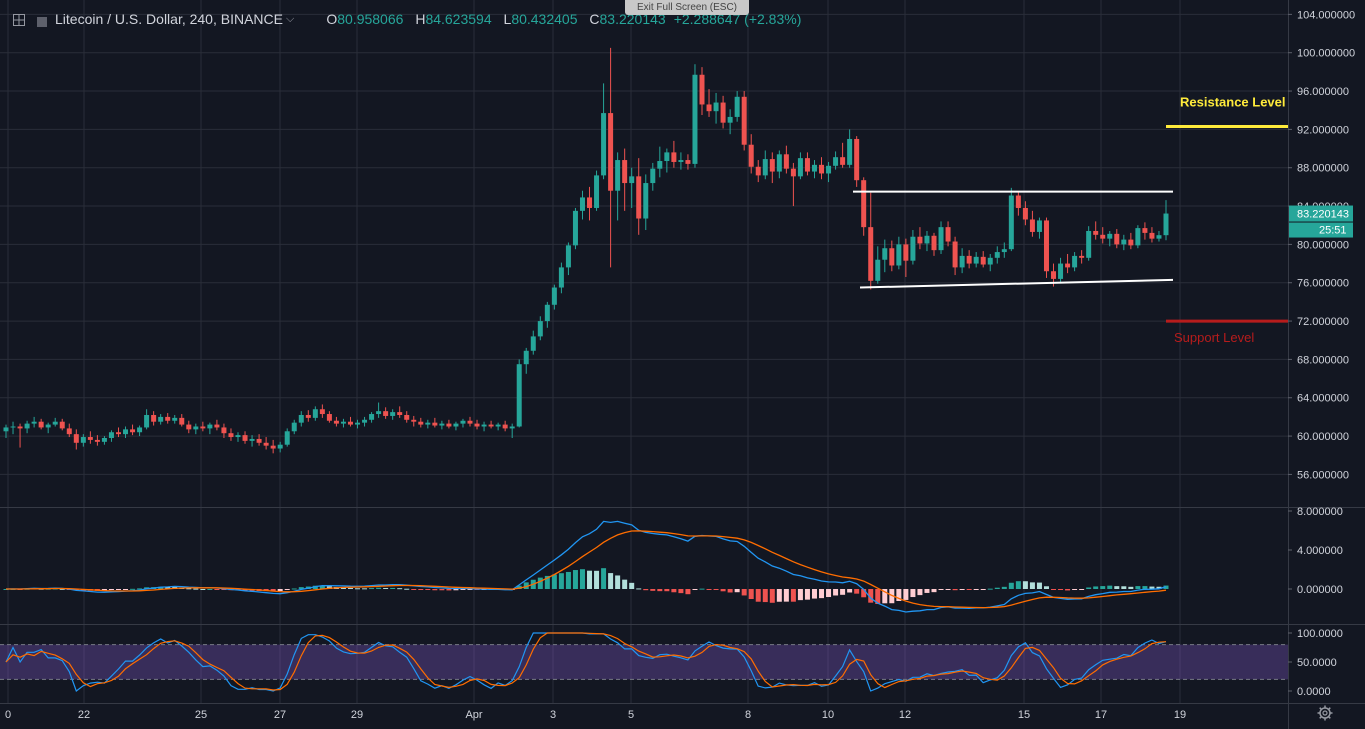 Image resolution: width=1365 pixels, height=729 pixels. Describe the element at coordinates (290, 18) in the screenshot. I see `dropdown-chevron-icon: ⌵` at that location.